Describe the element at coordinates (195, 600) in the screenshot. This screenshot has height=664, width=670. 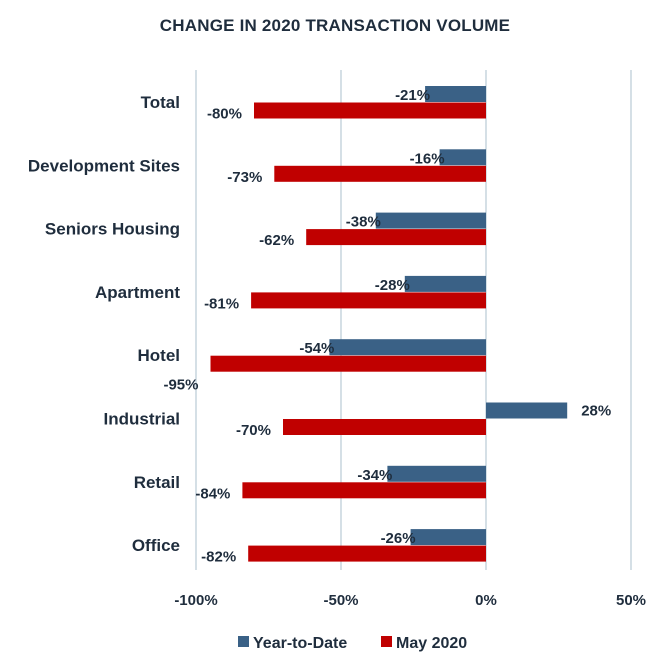
I see `x-tick-label: -100%` at that location.